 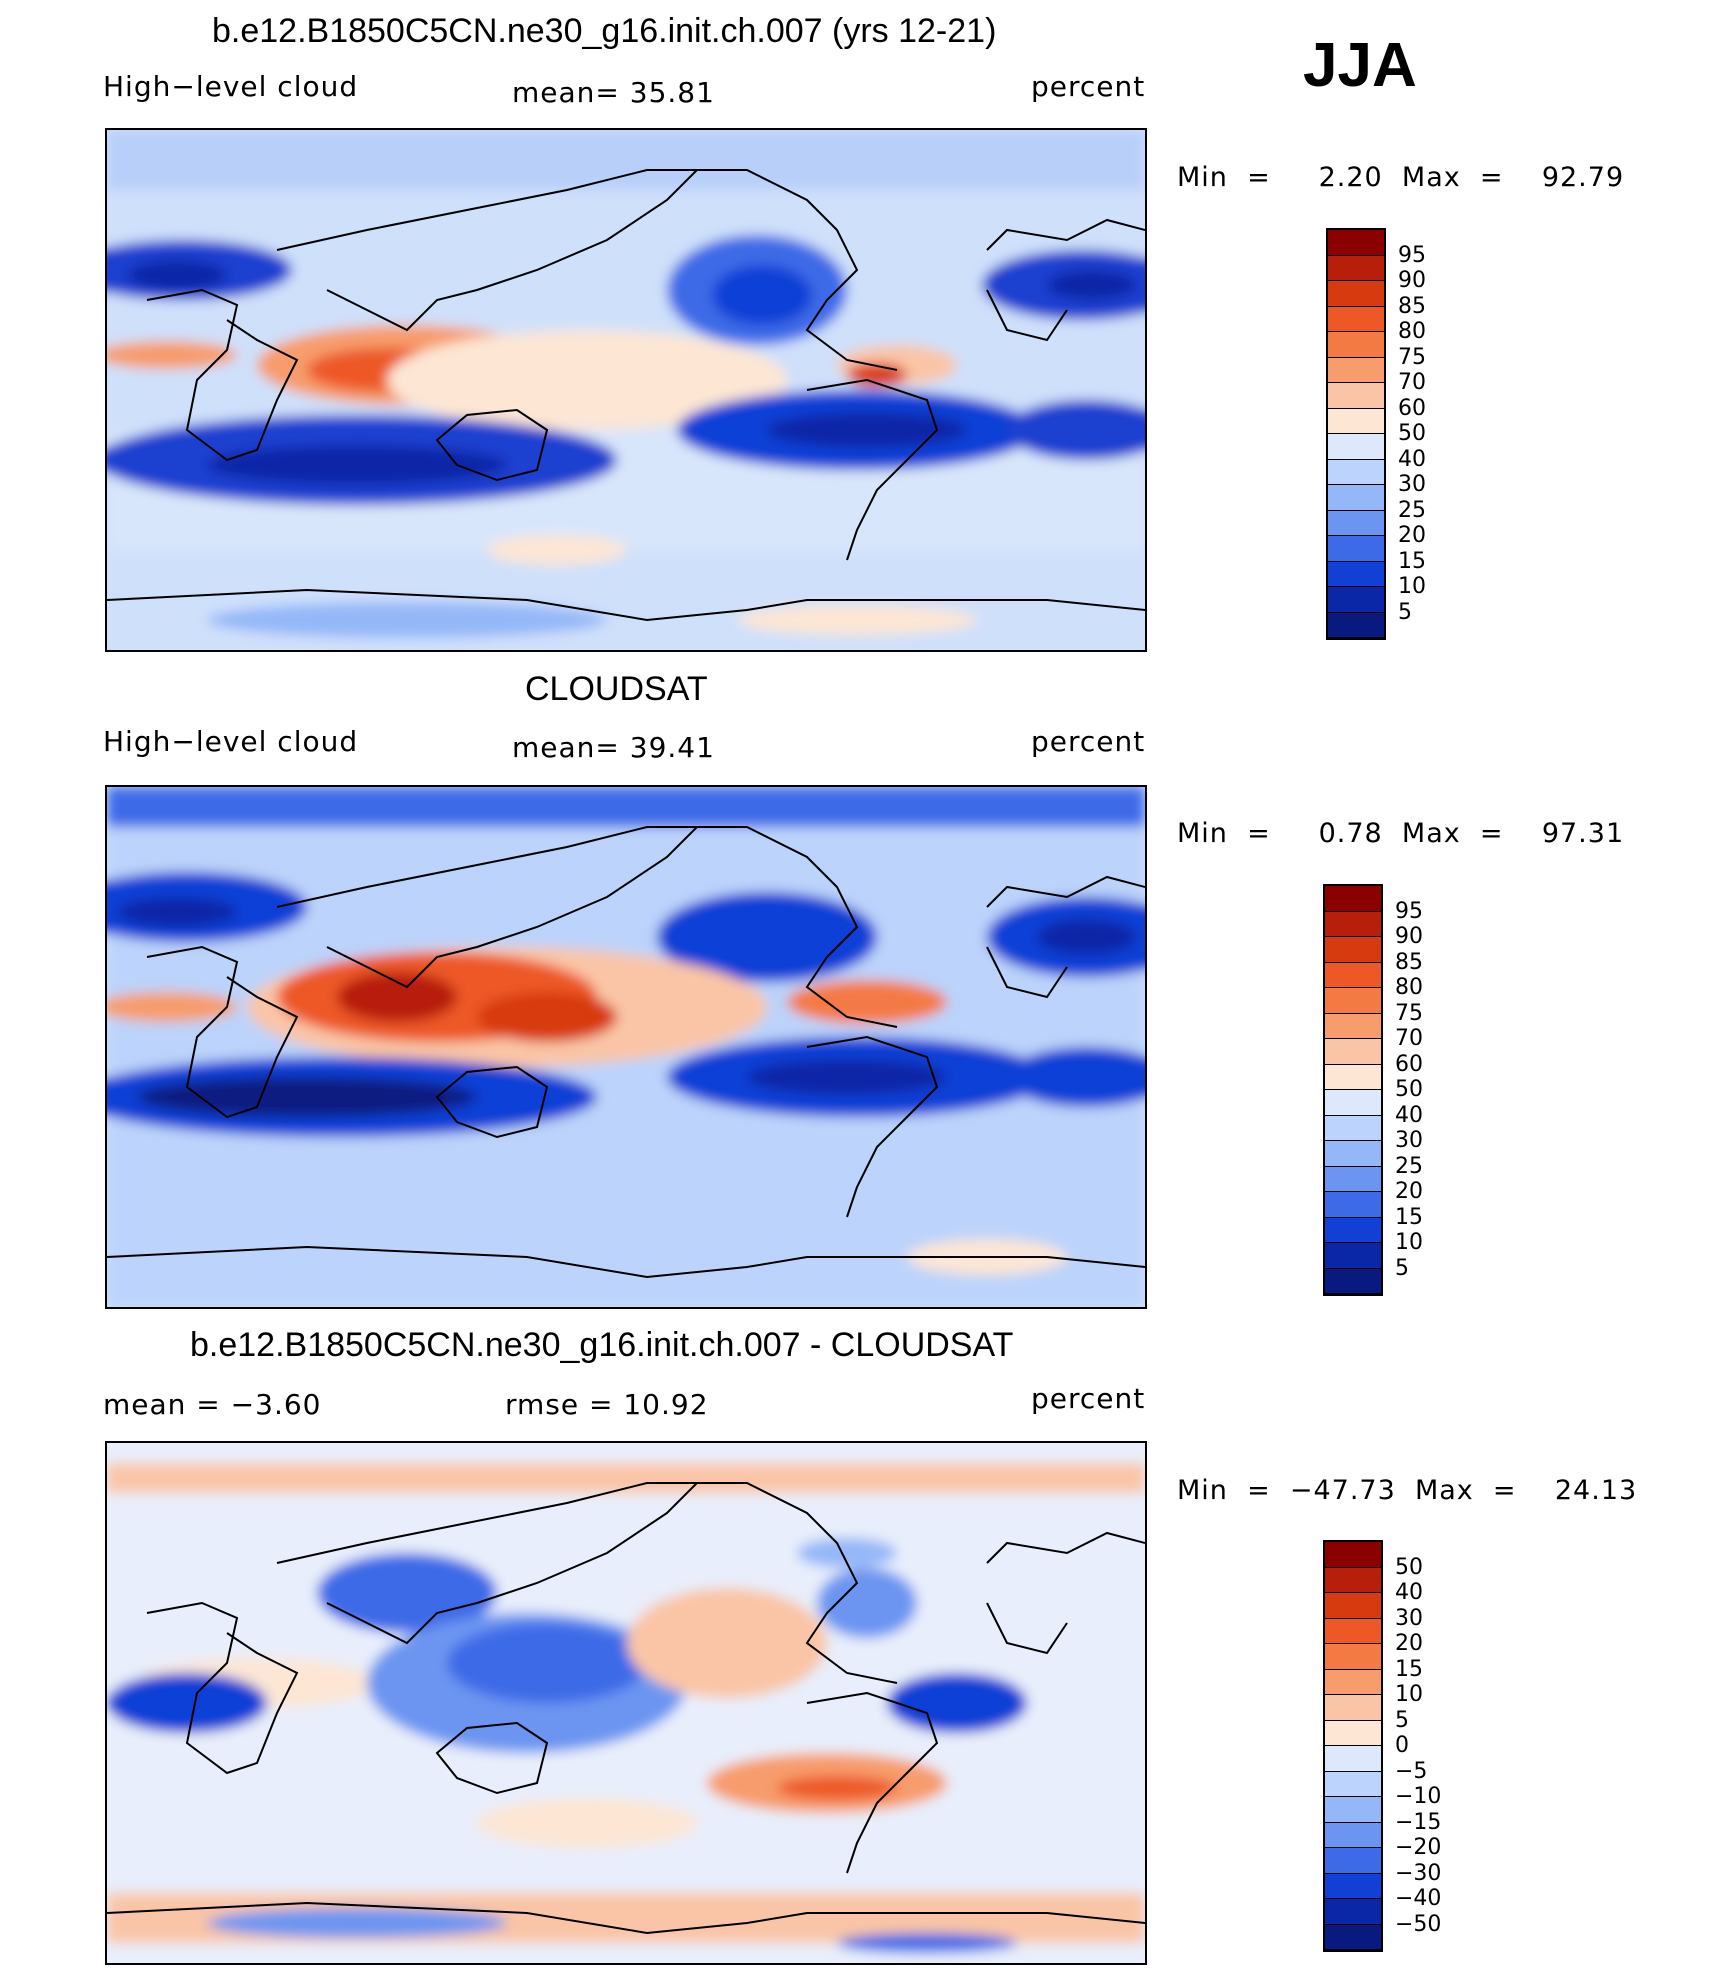 What do you see at coordinates (1088, 1398) in the screenshot?
I see `panel-3-units-label: percent` at bounding box center [1088, 1398].